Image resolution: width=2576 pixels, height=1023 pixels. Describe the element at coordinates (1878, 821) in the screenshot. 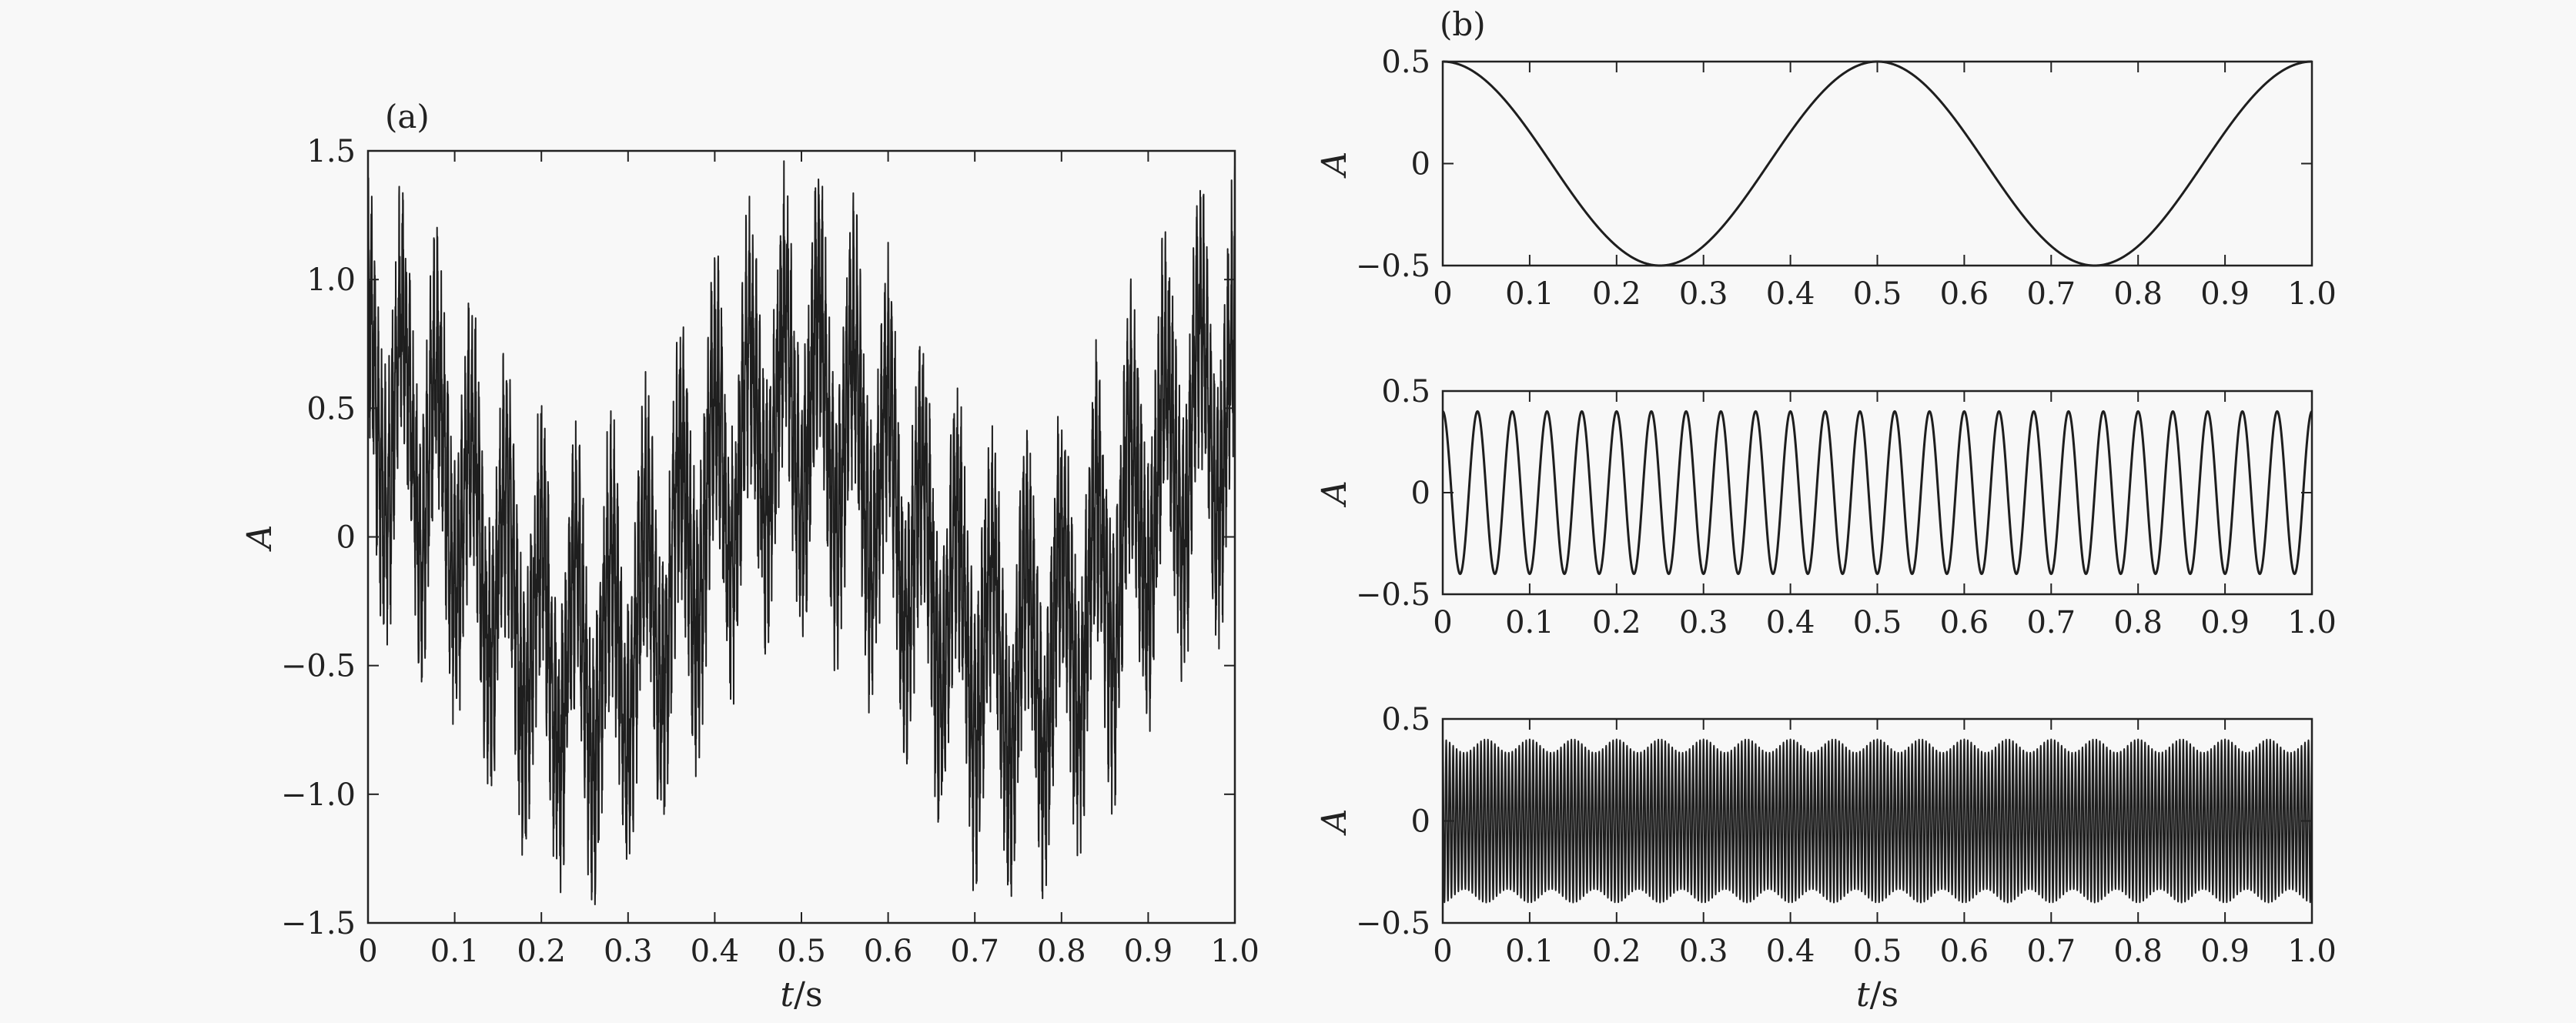

I see `series-line-b3` at that location.